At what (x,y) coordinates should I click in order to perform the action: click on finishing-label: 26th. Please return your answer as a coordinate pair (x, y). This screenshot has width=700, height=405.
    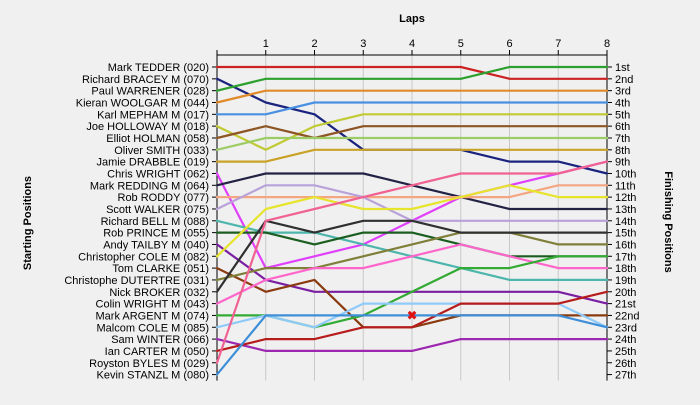
    Looking at the image, I should click on (625, 364).